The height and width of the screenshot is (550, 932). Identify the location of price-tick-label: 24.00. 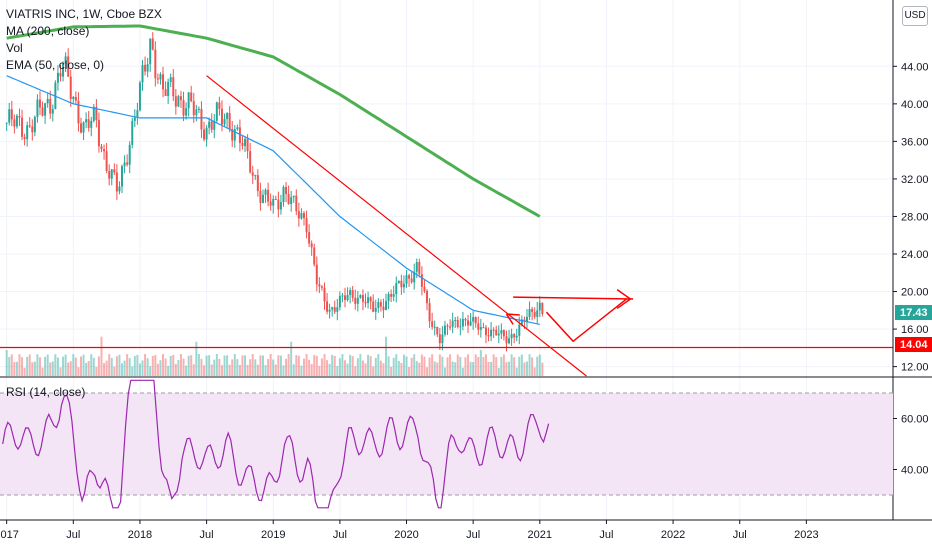
(915, 255).